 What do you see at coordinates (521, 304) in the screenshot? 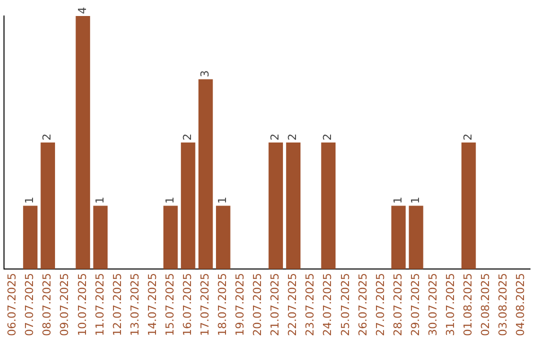
I see `x-tick-label: 04.08.2025` at bounding box center [521, 304].